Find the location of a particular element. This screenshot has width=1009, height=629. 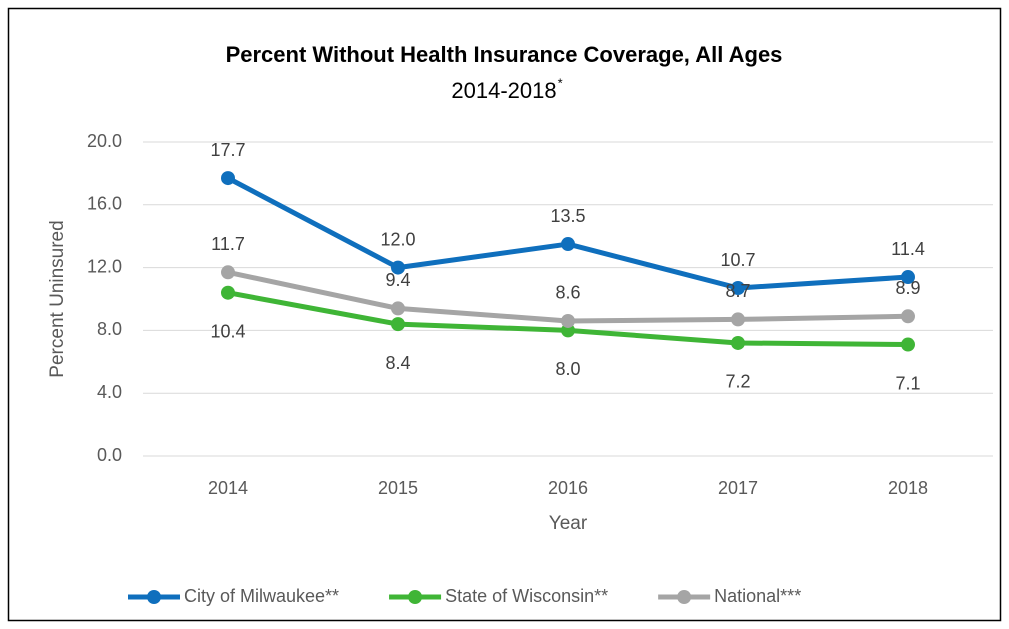

y-tick-label: 0.0 is located at coordinates (109, 455).